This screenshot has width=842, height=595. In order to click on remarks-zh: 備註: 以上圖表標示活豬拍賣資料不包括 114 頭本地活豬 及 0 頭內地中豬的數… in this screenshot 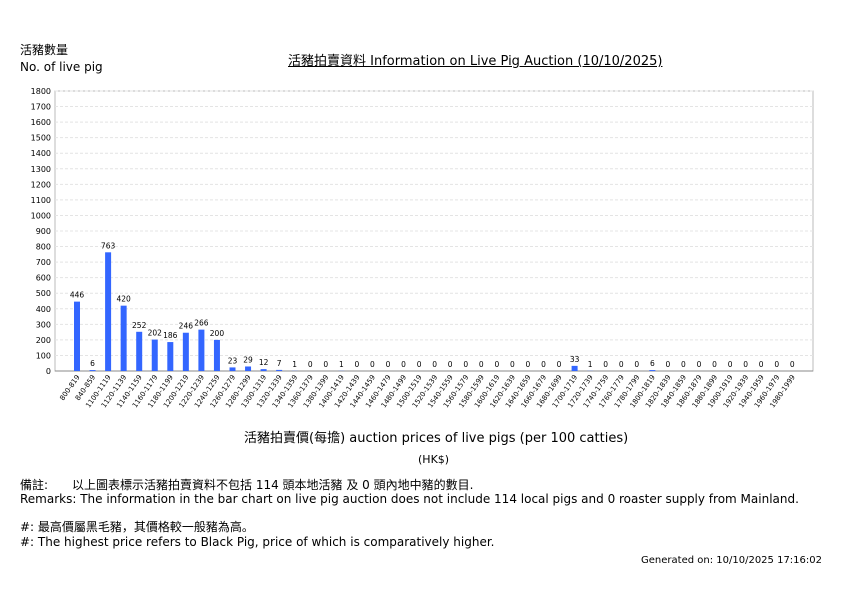, I will do `click(246, 484)`.